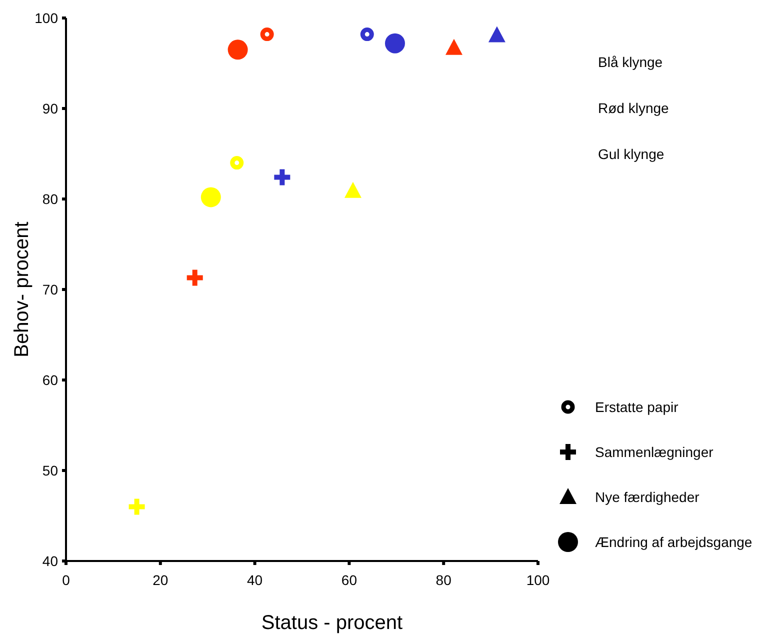  Describe the element at coordinates (255, 580) in the screenshot. I see `x-tick-label: 40` at that location.